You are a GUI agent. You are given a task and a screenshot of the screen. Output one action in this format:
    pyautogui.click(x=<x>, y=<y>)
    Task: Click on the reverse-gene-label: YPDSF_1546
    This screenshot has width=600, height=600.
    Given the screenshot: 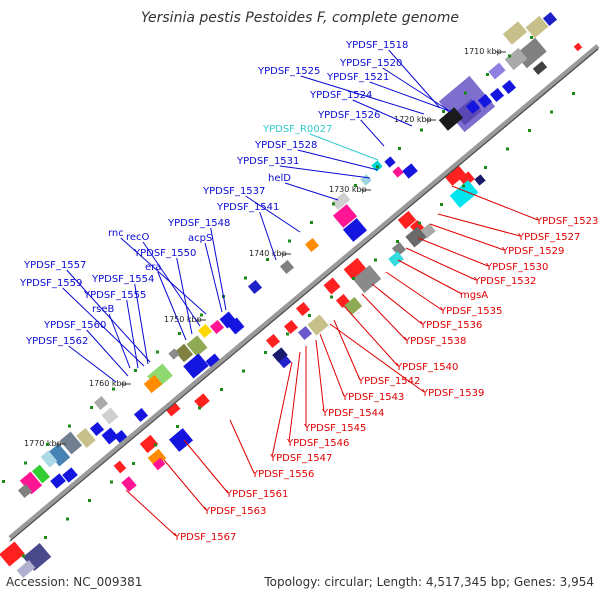 What is the action you would take?
    pyautogui.click(x=317, y=443)
    